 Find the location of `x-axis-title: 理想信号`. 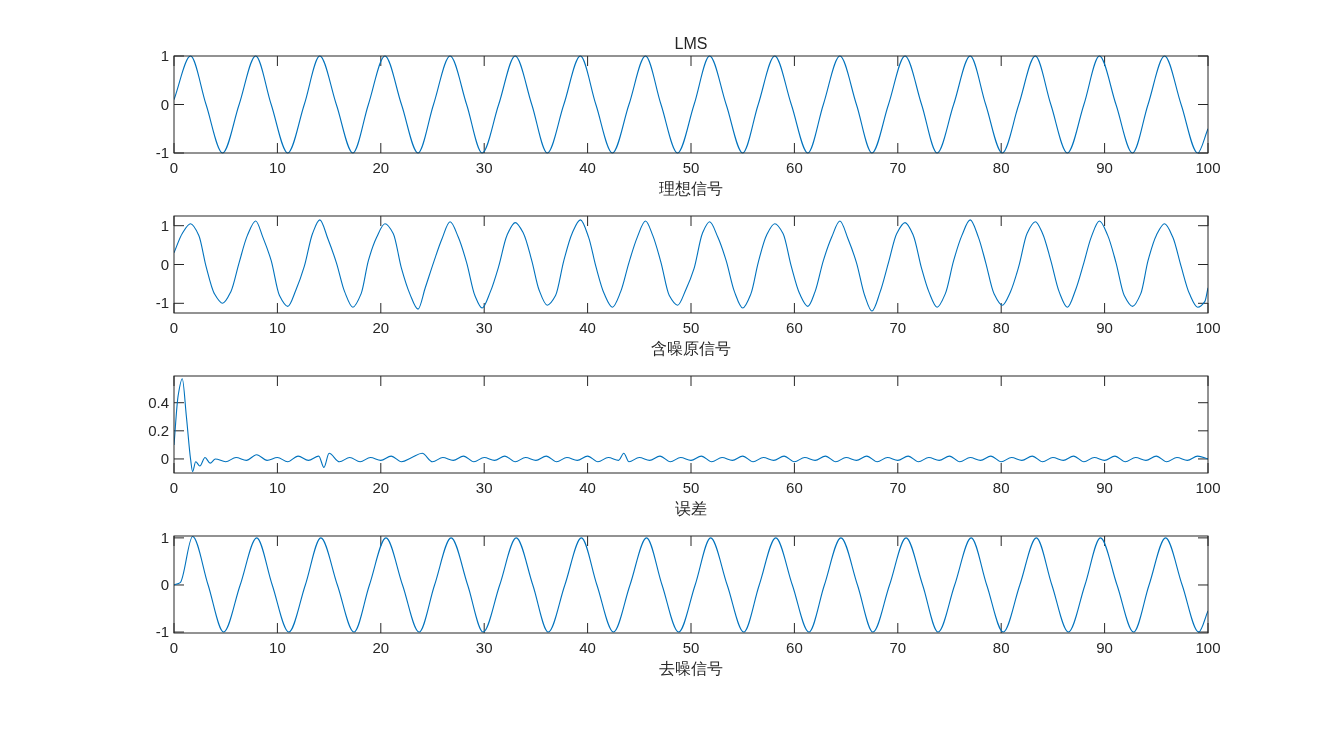

x-axis-title: 理想信号 is located at coordinates (691, 188).